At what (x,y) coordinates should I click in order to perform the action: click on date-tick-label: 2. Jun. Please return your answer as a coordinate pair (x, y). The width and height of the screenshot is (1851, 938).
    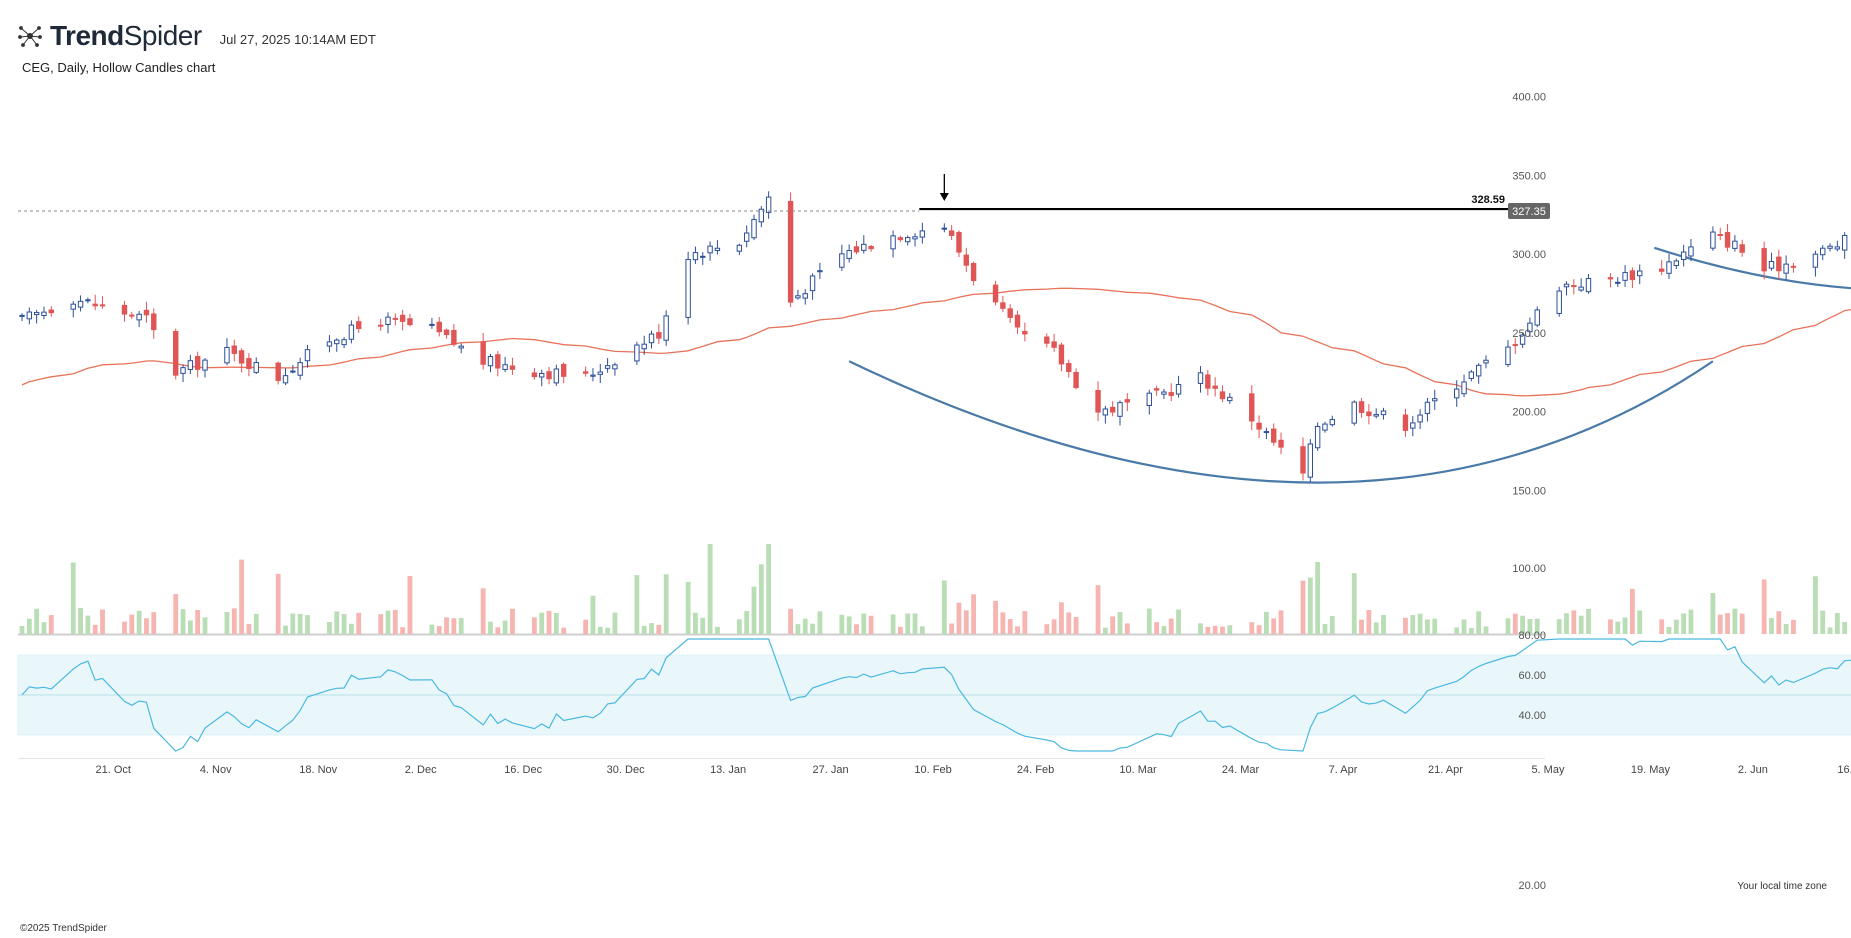
    Looking at the image, I should click on (1753, 770).